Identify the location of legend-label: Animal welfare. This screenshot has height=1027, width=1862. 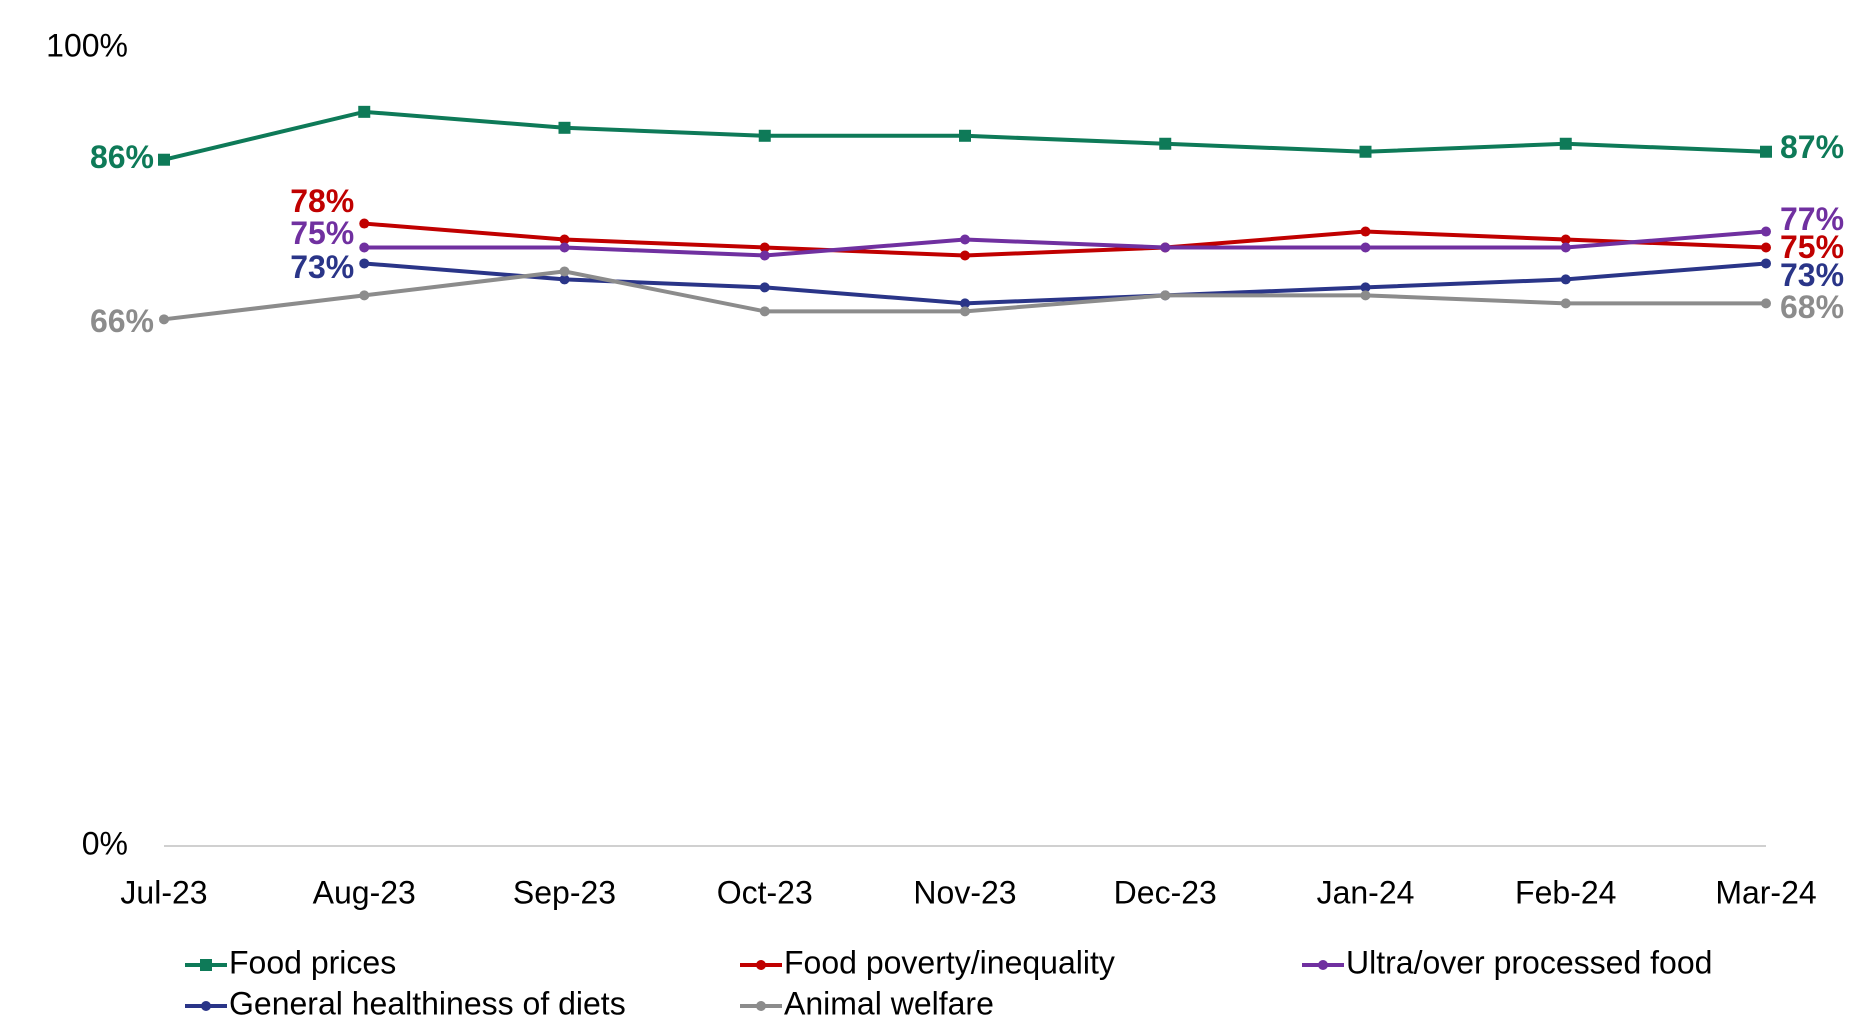
(889, 1003).